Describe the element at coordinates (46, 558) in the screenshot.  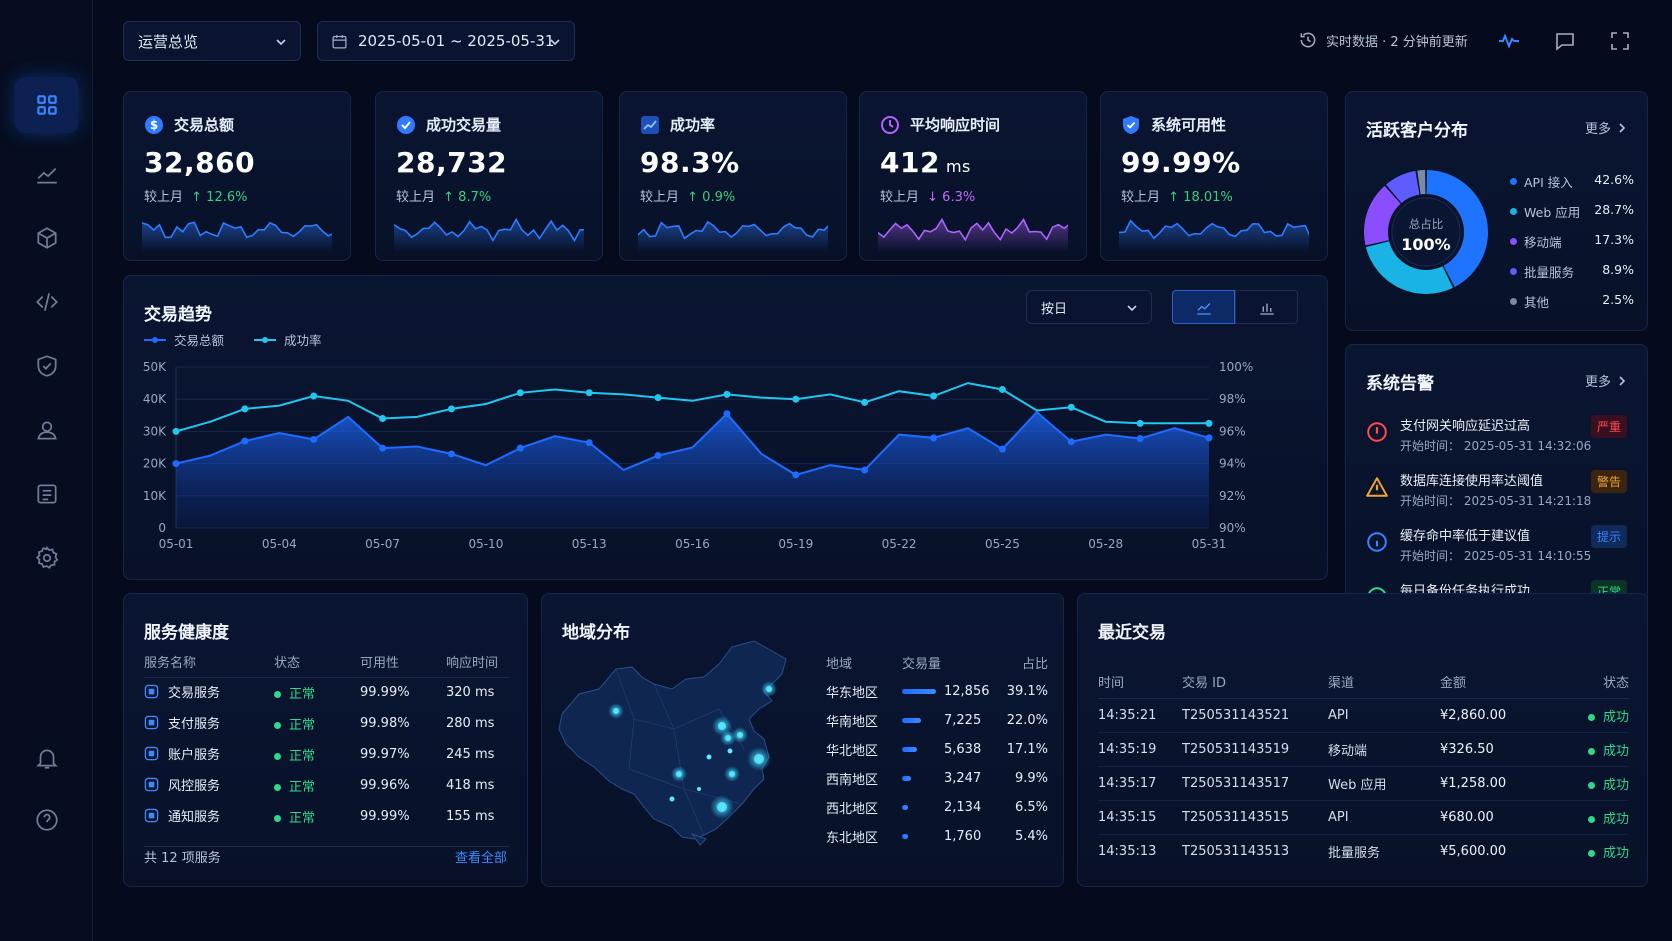
I see `sidebar-item-settings` at that location.